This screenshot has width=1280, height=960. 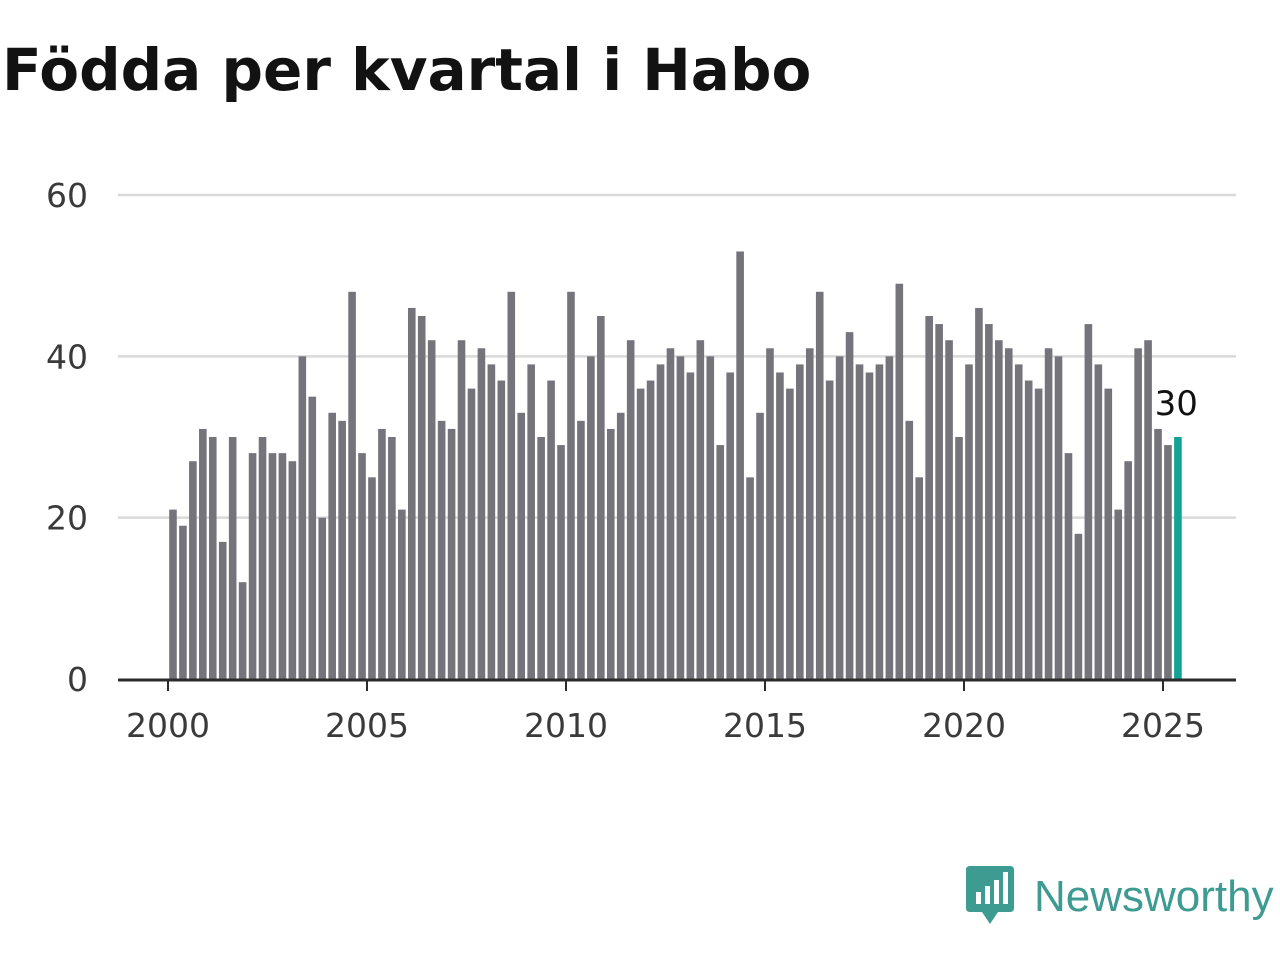 What do you see at coordinates (1154, 896) in the screenshot?
I see `brand-name: Newsworthy` at bounding box center [1154, 896].